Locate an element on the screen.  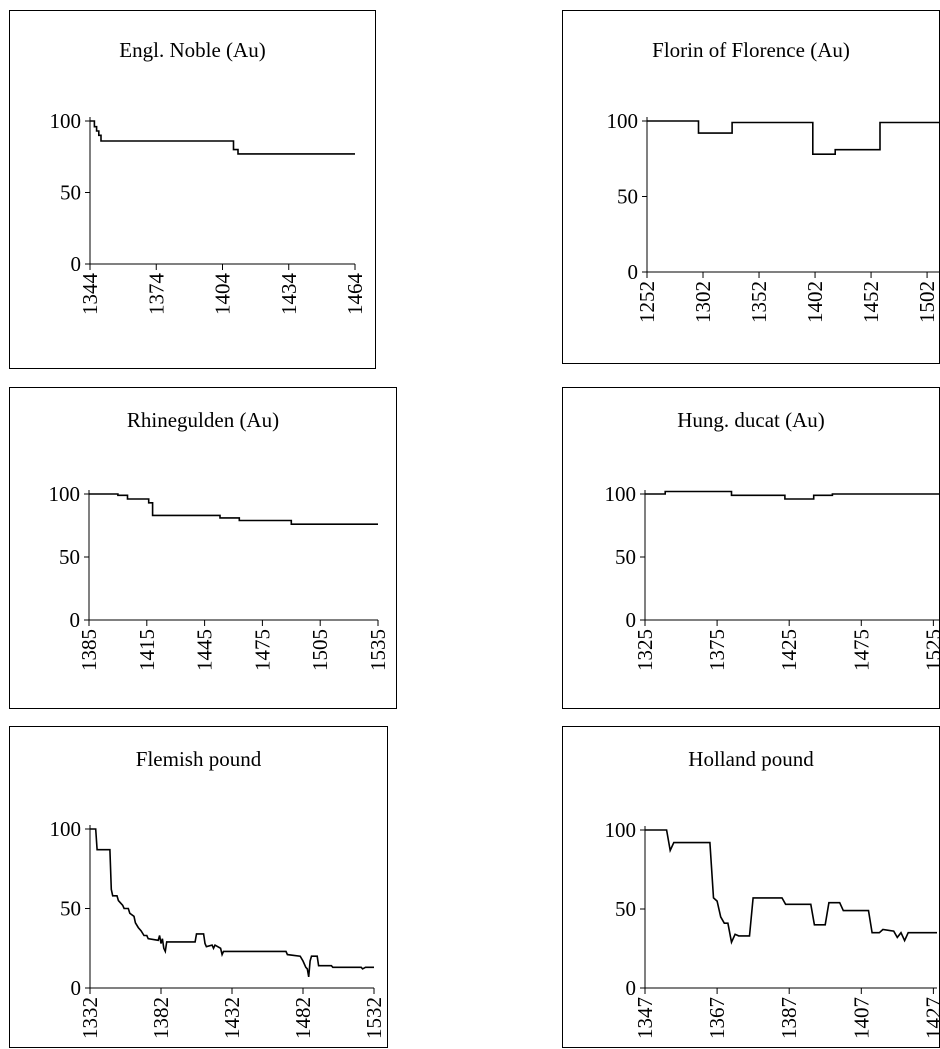
x-tick-label: 1425 is located at coordinates (789, 650).